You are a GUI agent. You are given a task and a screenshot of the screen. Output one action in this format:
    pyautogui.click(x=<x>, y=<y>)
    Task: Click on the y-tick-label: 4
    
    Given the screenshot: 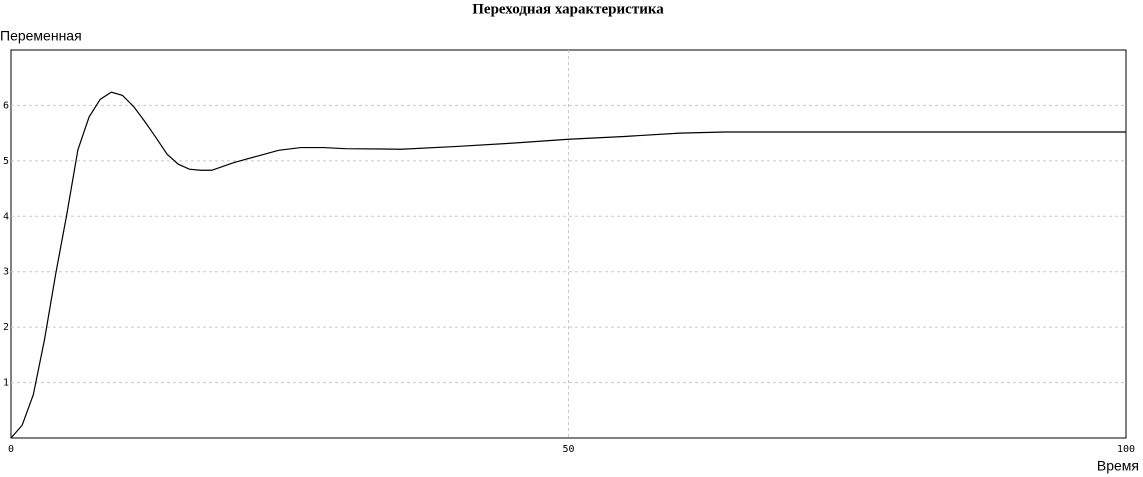 What is the action you would take?
    pyautogui.click(x=6, y=216)
    